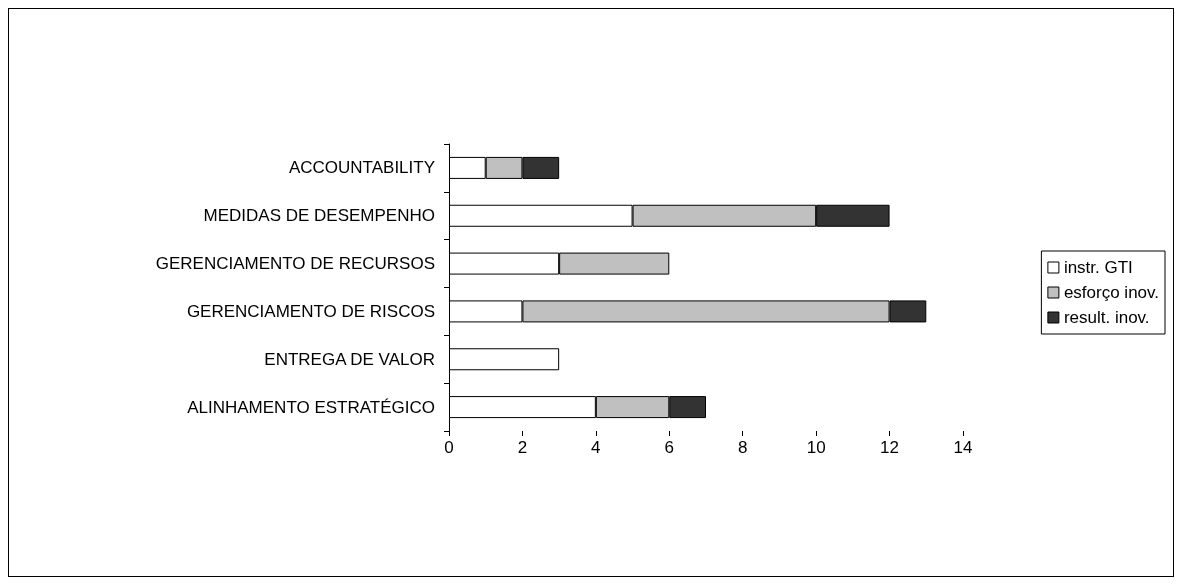 The width and height of the screenshot is (1184, 587). I want to click on x-tick-label: 2, so click(522, 447).